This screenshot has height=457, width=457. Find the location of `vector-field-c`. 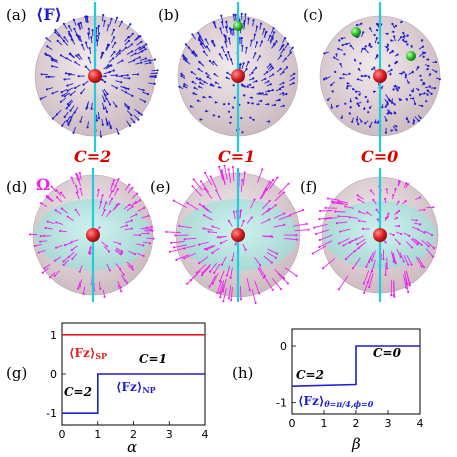

vector-field-c is located at coordinates (382, 77).